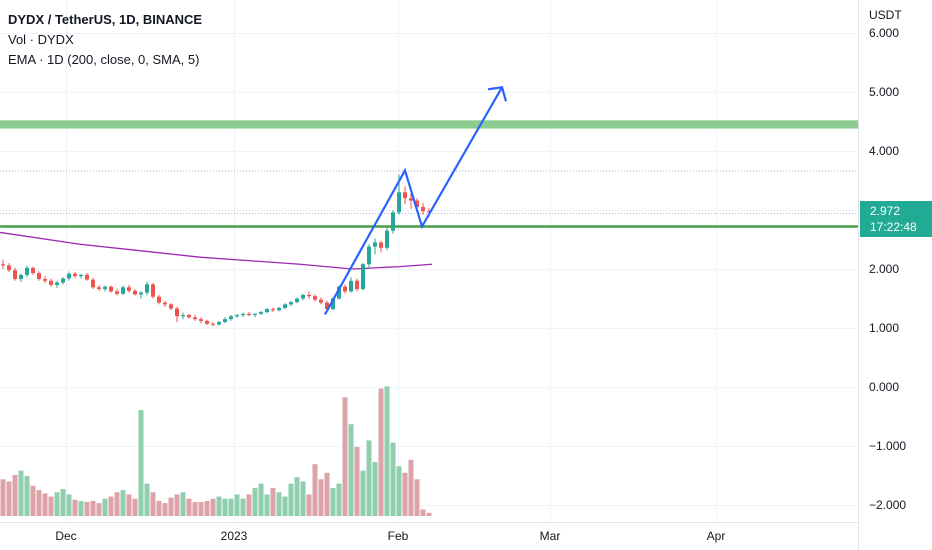 The image size is (932, 550). What do you see at coordinates (105, 19) in the screenshot?
I see `symbol-title: DYDX / TetherUS, 1D, BINANCE` at bounding box center [105, 19].